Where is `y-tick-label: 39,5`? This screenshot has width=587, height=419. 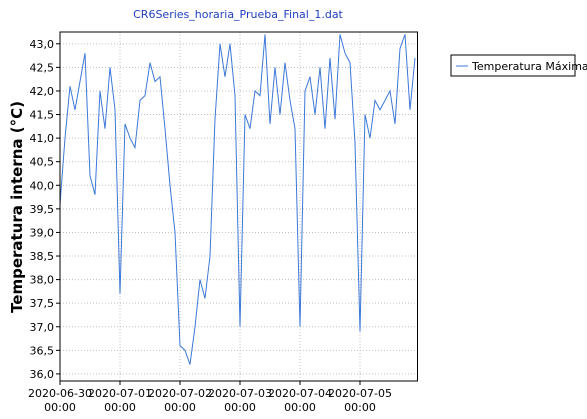
y-tick-label: 39,5 is located at coordinates (42, 209).